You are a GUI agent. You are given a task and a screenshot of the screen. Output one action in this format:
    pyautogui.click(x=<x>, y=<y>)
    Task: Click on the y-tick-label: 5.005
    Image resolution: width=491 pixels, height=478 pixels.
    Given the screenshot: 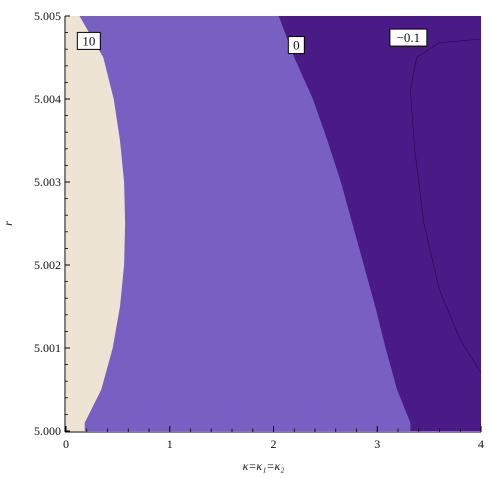 What is the action you would take?
    pyautogui.click(x=47, y=16)
    